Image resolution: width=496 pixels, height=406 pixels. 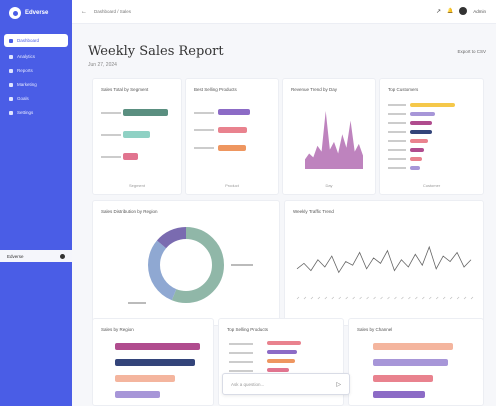 What do you see at coordinates (438, 11) in the screenshot?
I see `share-icon: ↗` at bounding box center [438, 11].